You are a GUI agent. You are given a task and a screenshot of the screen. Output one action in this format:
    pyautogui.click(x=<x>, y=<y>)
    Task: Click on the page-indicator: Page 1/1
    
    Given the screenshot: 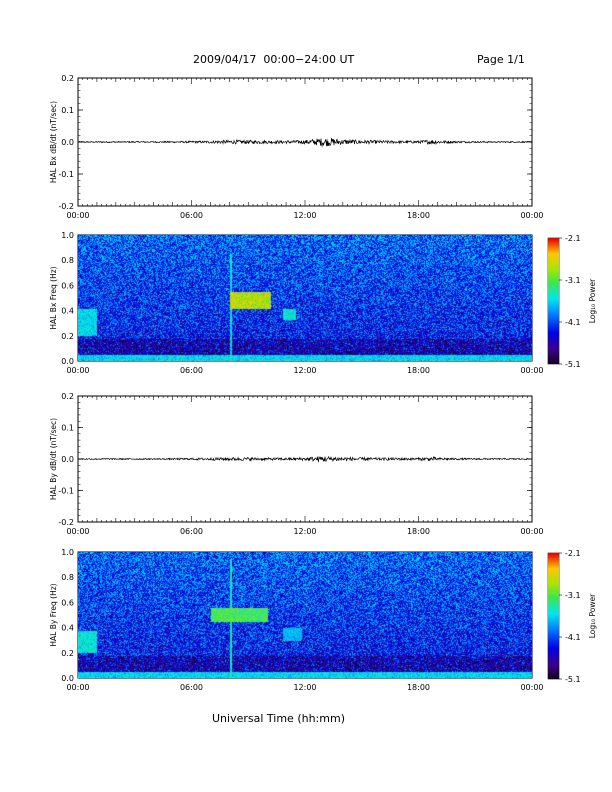 What is the action you would take?
    pyautogui.click(x=501, y=59)
    